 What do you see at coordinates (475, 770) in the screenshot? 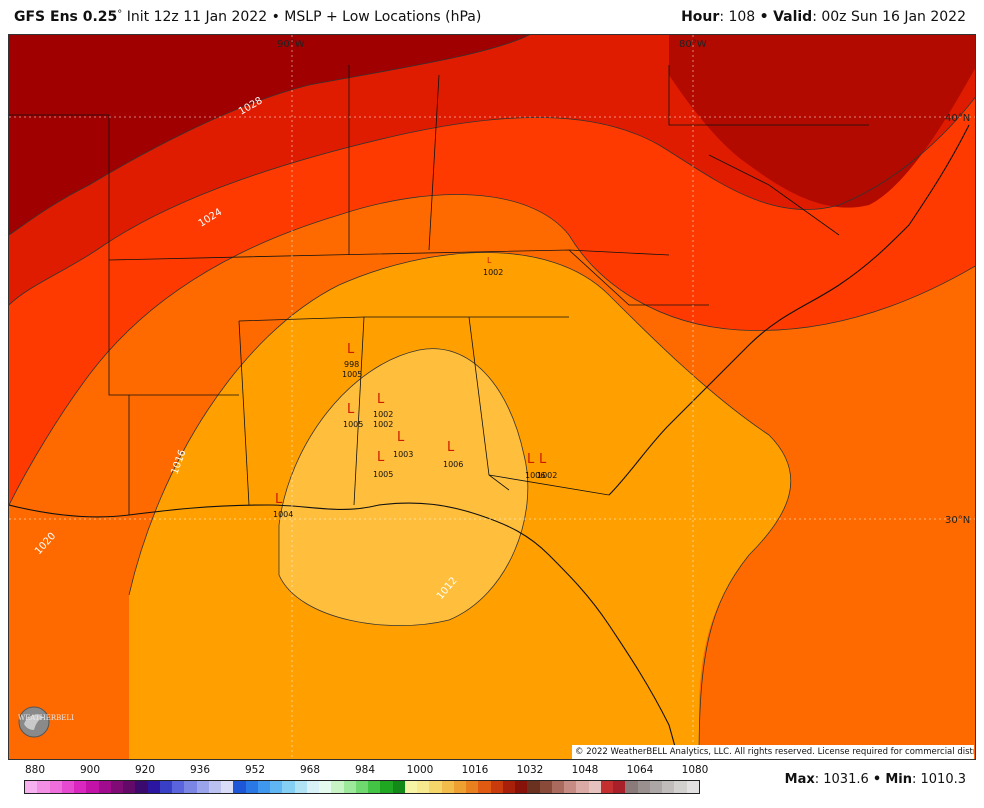
I see `colorbar-tick-label: 1016` at bounding box center [475, 770].